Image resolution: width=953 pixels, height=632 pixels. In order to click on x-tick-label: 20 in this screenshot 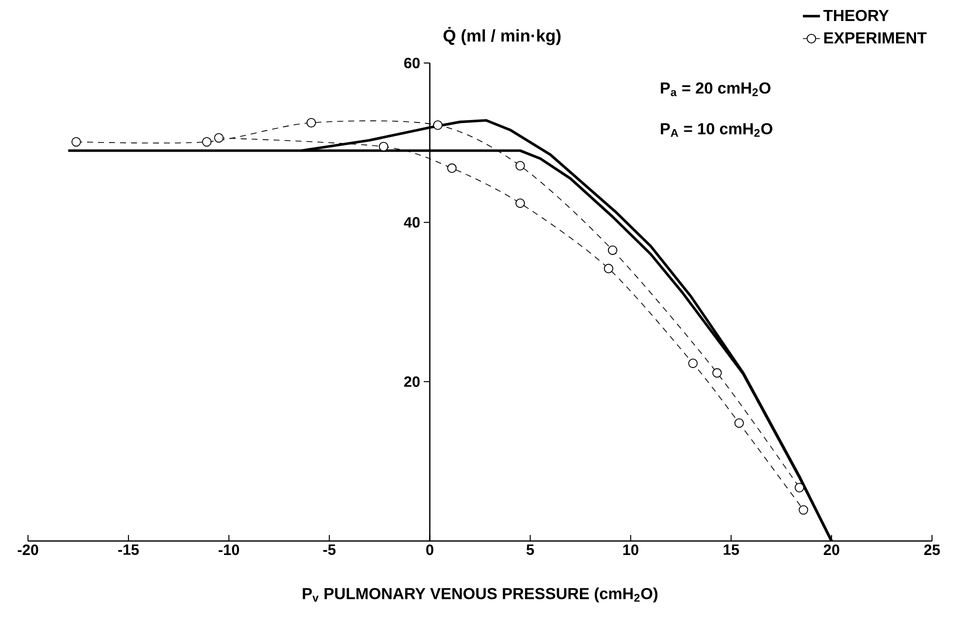, I will do `click(832, 550)`.